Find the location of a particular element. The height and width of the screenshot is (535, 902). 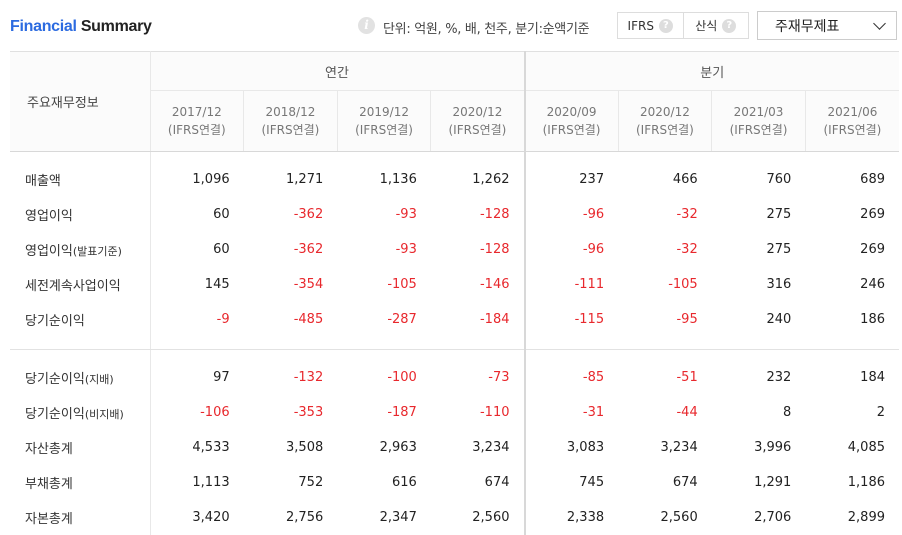

value-cell: 316 is located at coordinates (759, 284).